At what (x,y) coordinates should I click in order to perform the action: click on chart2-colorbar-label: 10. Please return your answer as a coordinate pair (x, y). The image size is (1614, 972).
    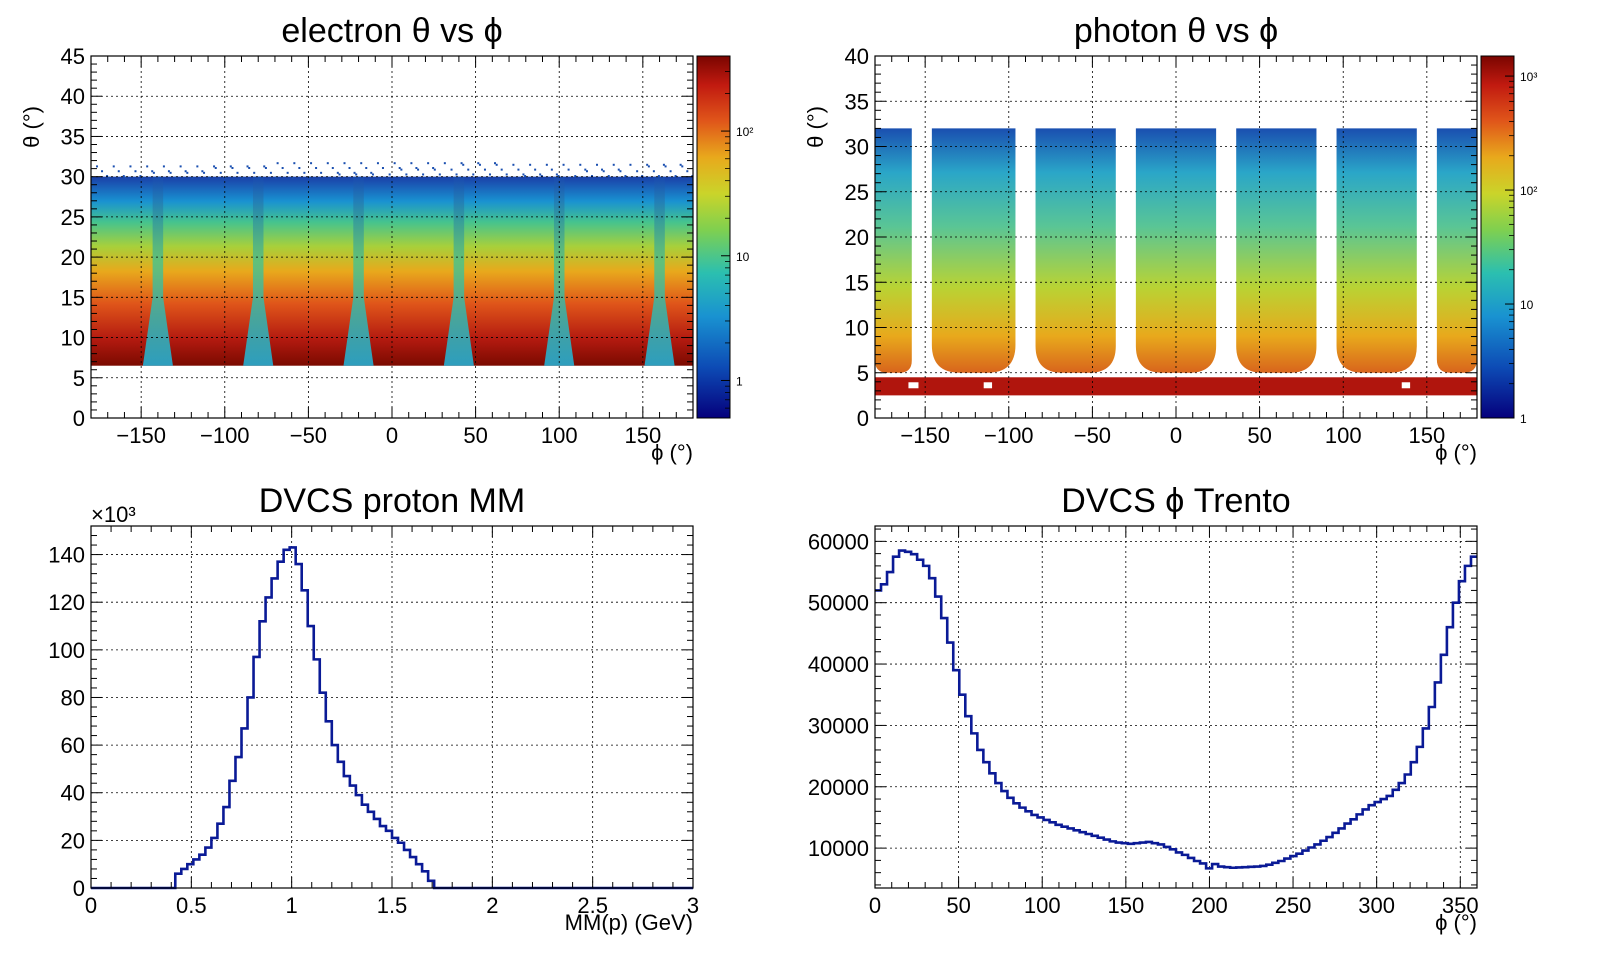
    Looking at the image, I should click on (1527, 305).